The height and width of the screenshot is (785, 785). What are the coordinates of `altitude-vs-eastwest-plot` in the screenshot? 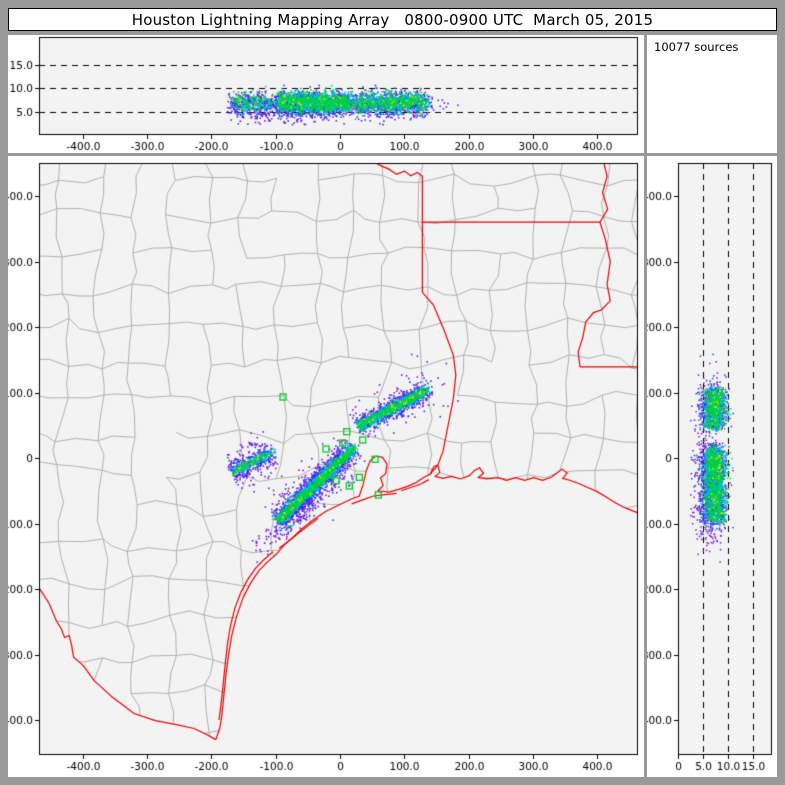 It's located at (326, 94).